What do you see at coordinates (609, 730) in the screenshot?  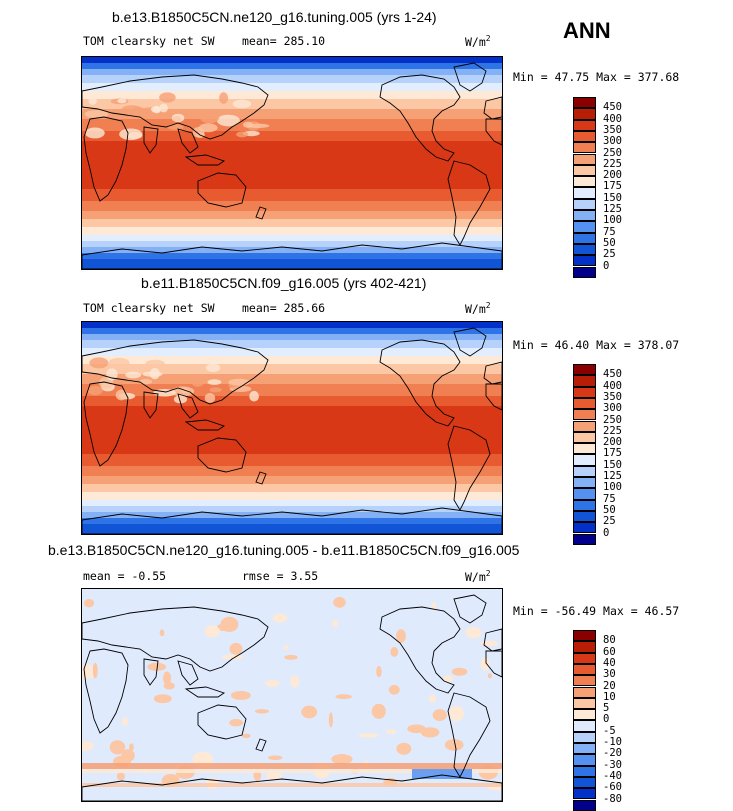 I see `colorbar-label: -5` at bounding box center [609, 730].